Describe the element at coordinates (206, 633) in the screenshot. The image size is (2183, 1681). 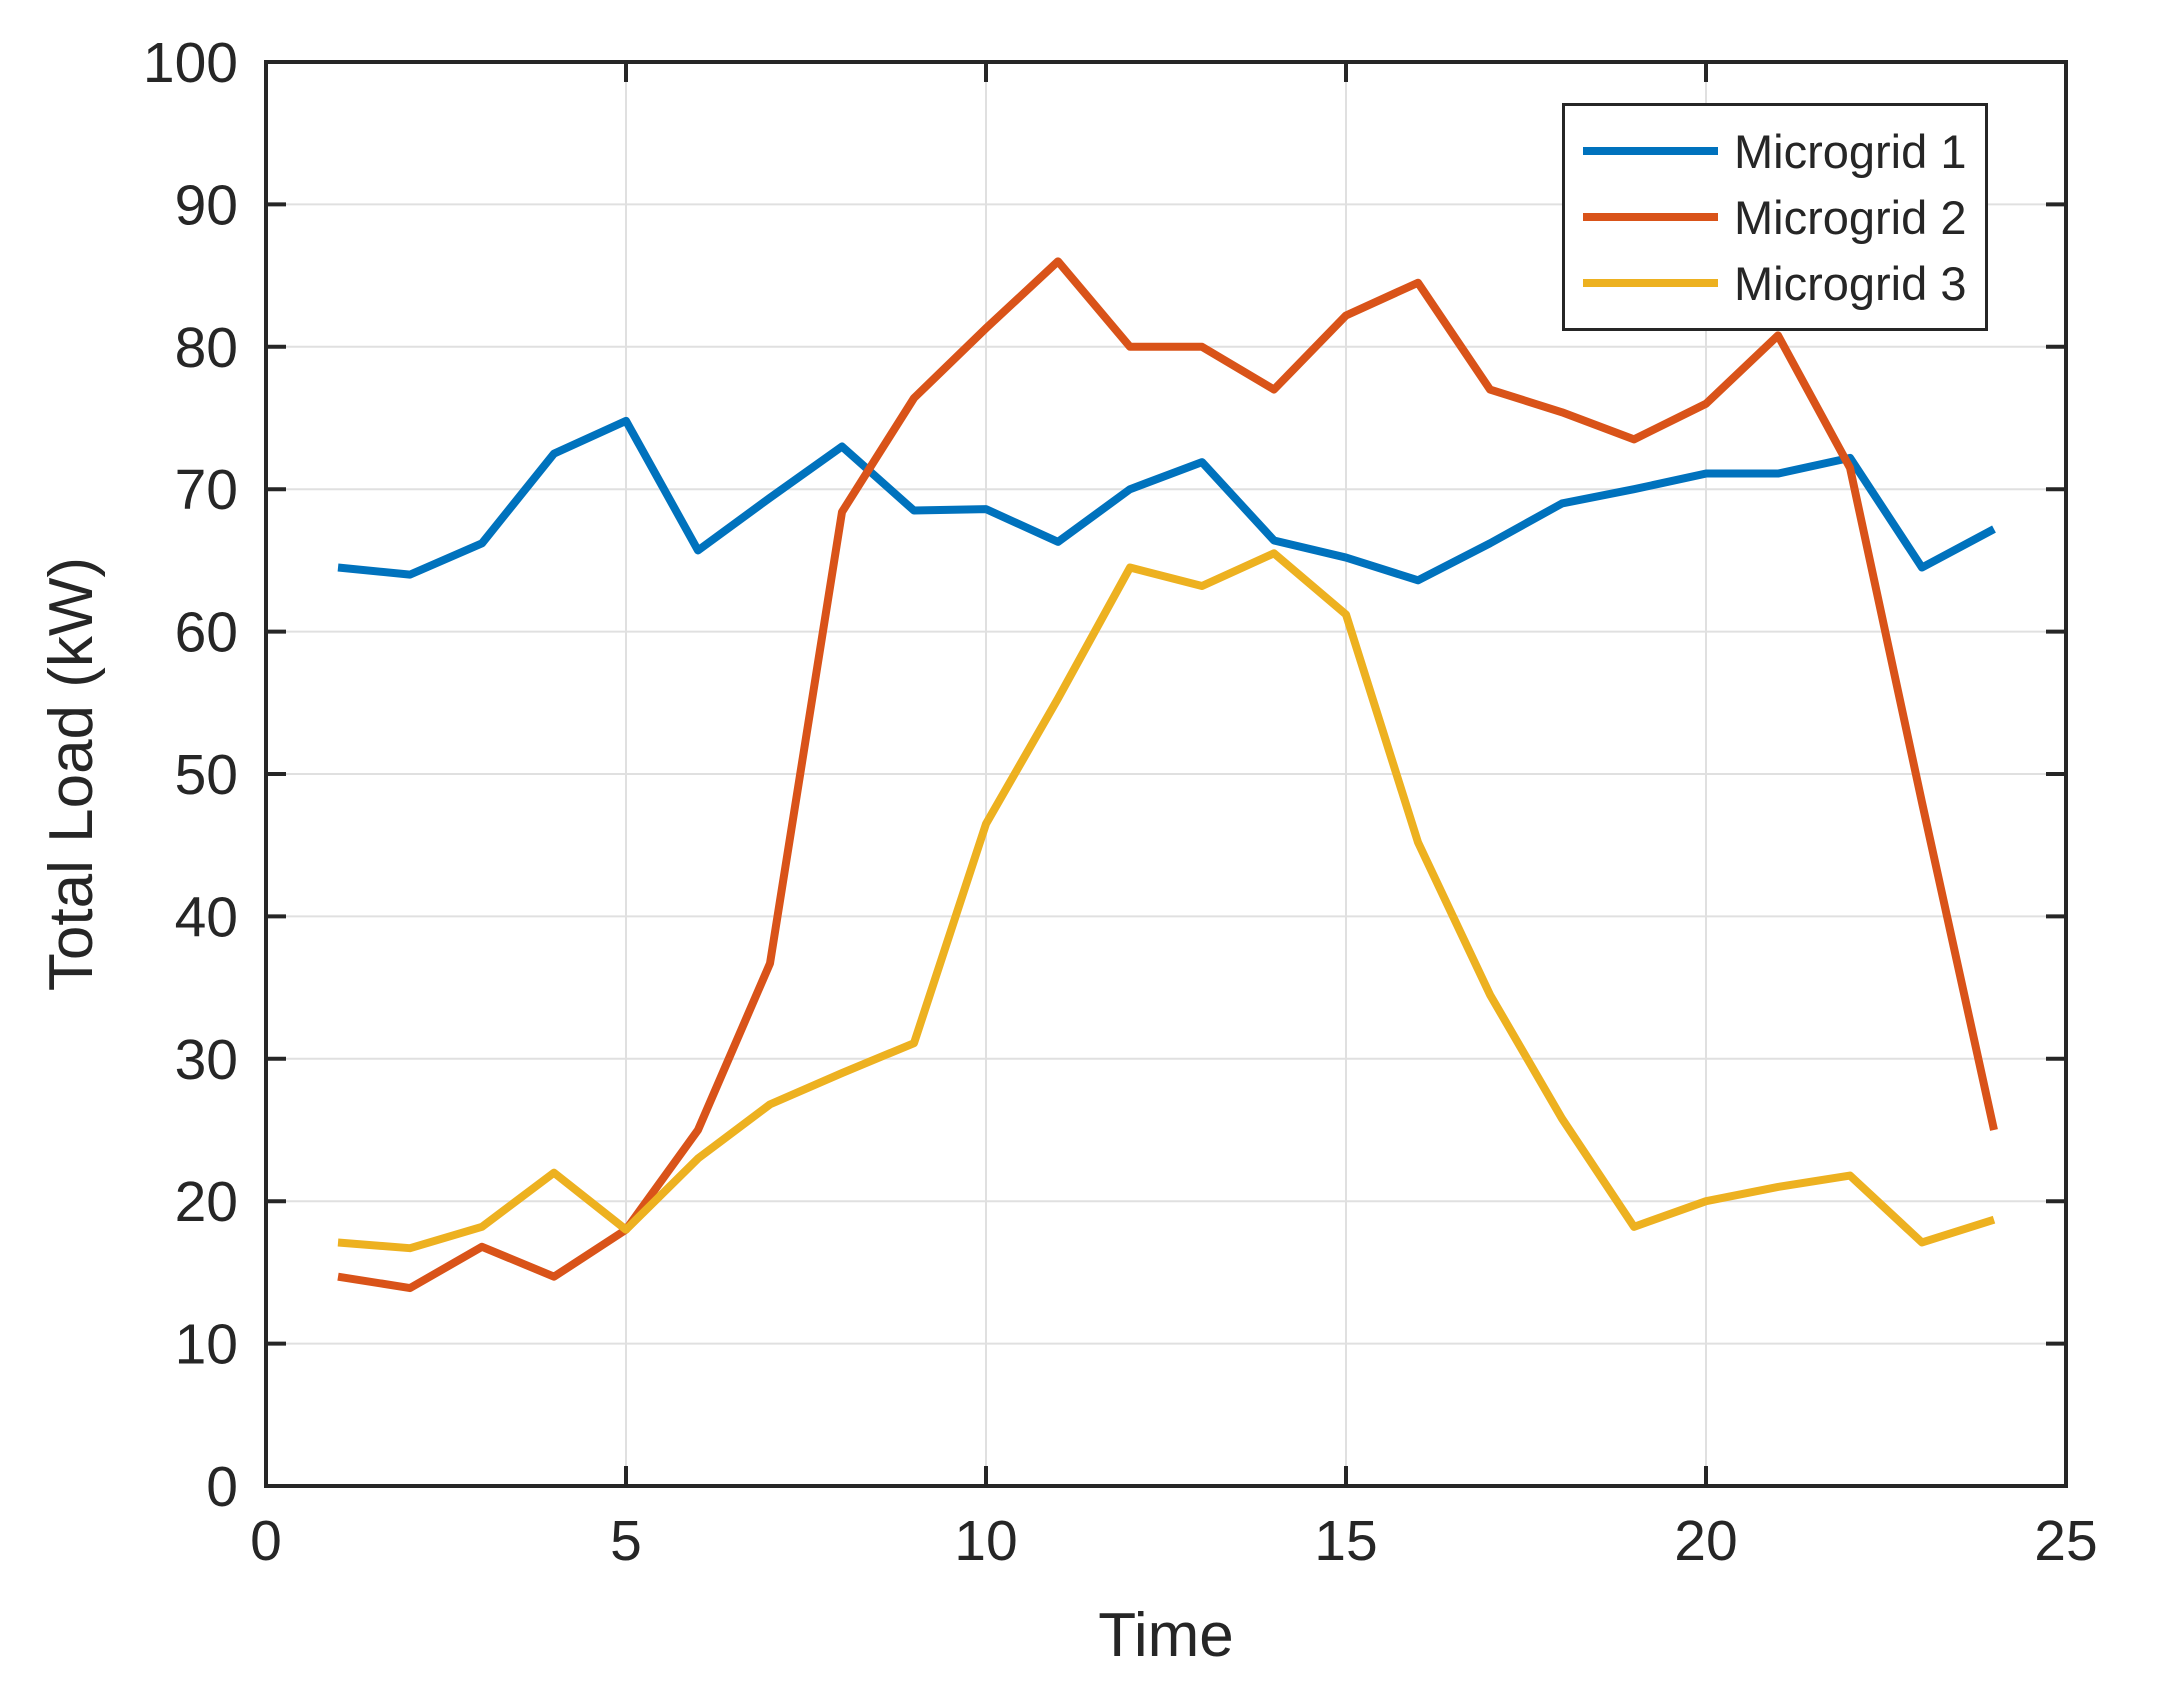
I see `y-tick-label: 60` at that location.